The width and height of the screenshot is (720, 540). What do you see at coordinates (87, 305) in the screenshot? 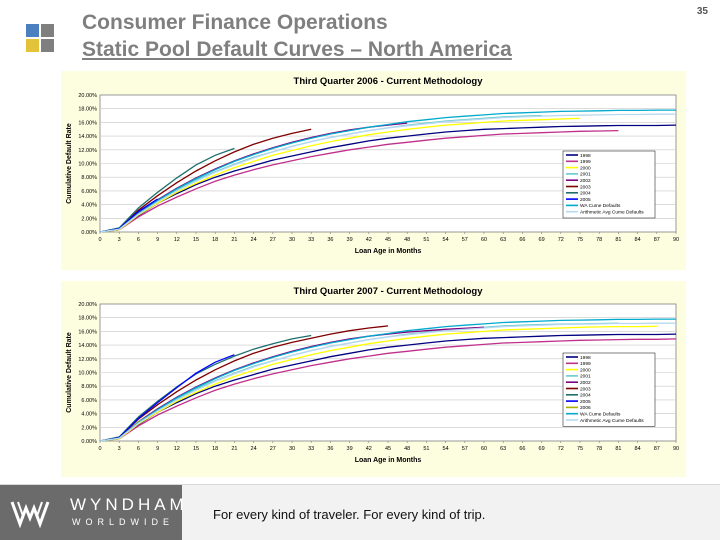
I see `y-tick-label: 20.00%` at bounding box center [87, 305].